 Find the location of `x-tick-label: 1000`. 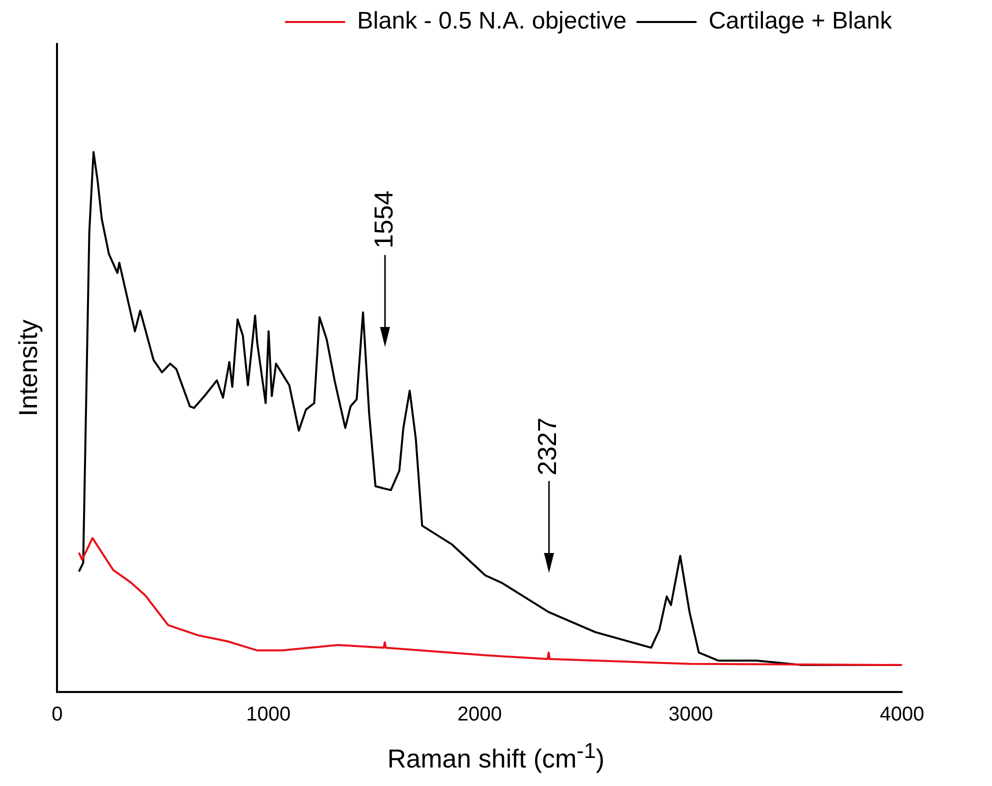

x-tick-label: 1000 is located at coordinates (268, 715).